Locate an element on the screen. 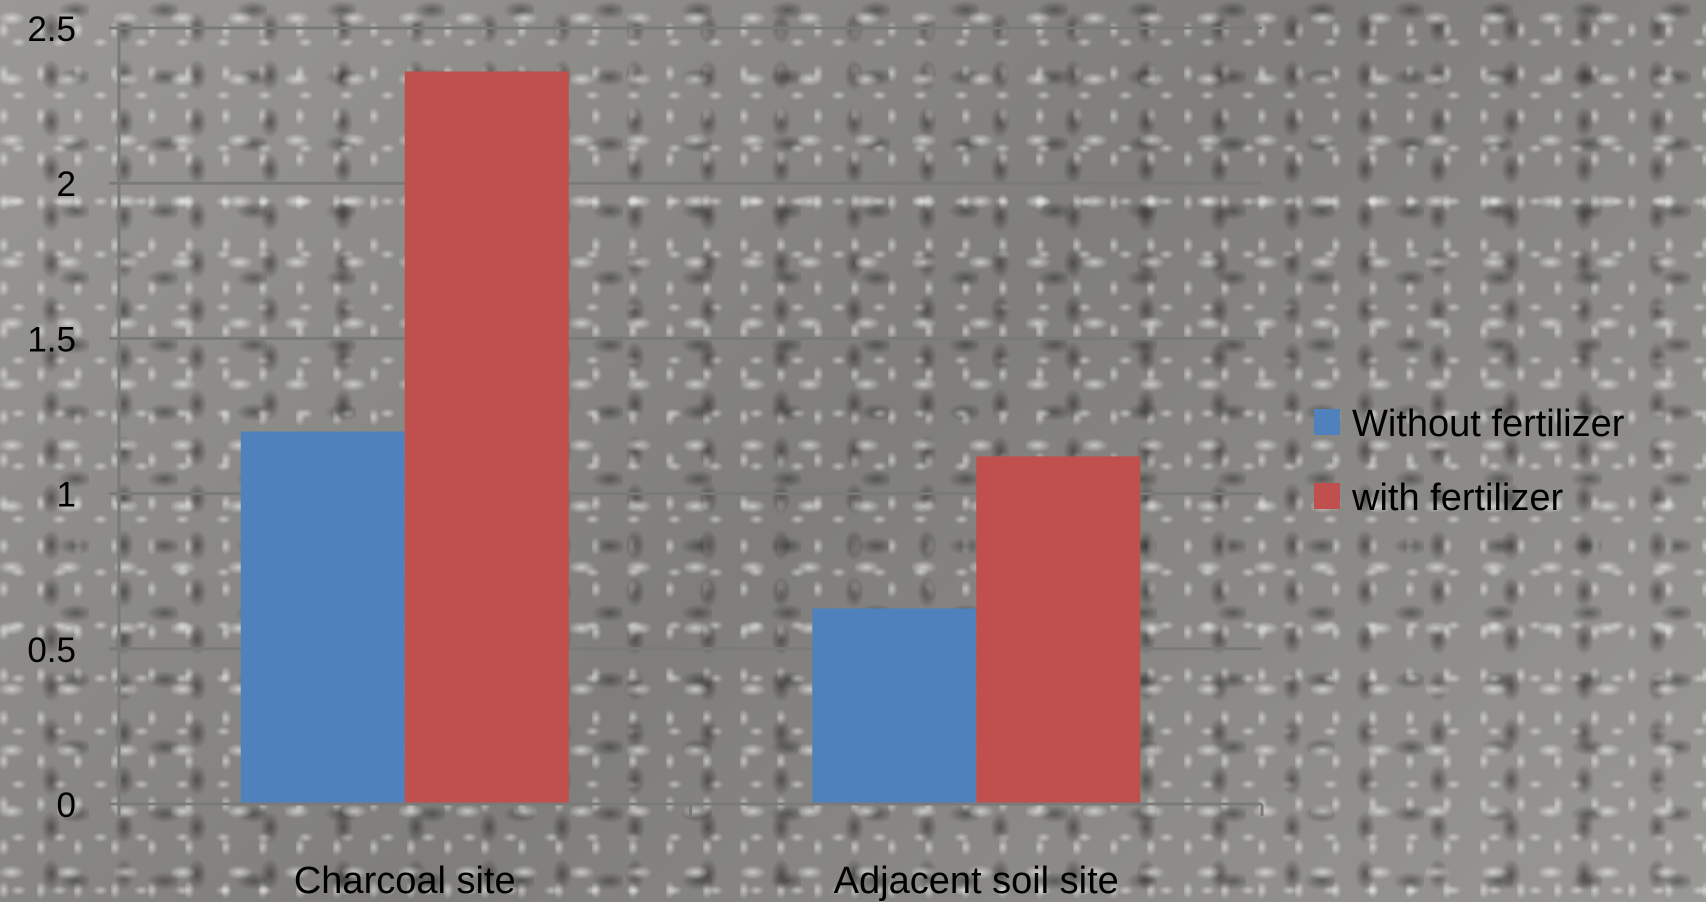 Image resolution: width=1706 pixels, height=902 pixels. bar-without-fertilizer-charcoal-site is located at coordinates (322, 617).